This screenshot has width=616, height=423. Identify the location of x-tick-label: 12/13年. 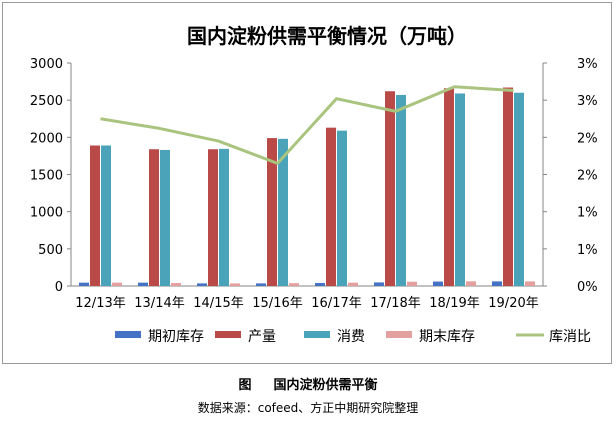
(100, 303).